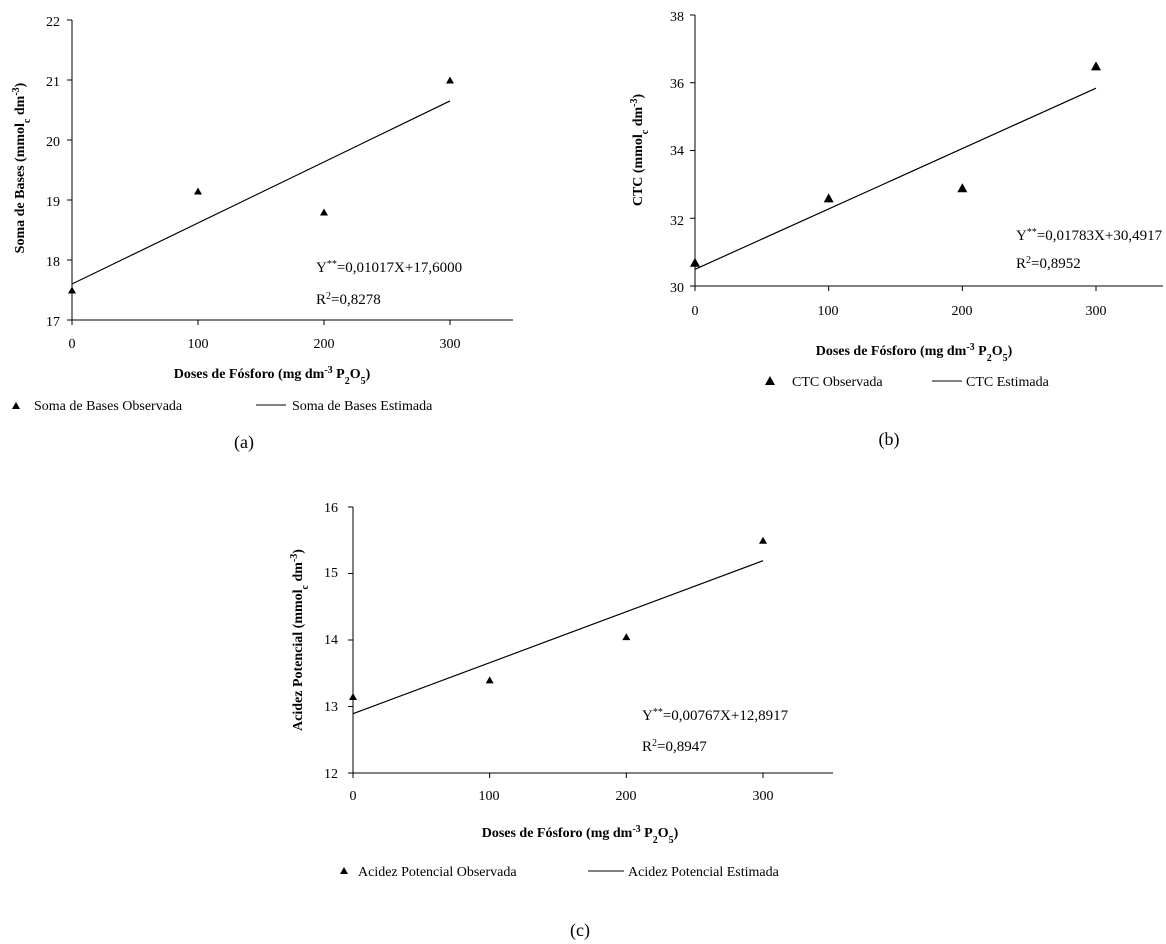  What do you see at coordinates (108, 406) in the screenshot?
I see `legend-label-observada-a: Soma de Bases Observada` at bounding box center [108, 406].